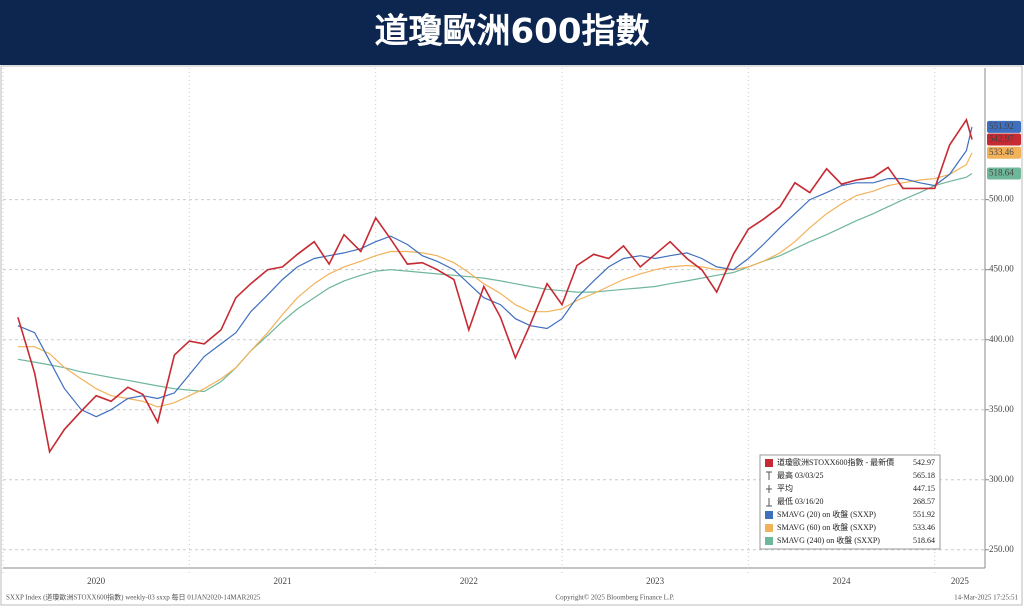 The width and height of the screenshot is (1024, 611). What do you see at coordinates (655, 581) in the screenshot?
I see `x-tick-label: 2023` at bounding box center [655, 581].